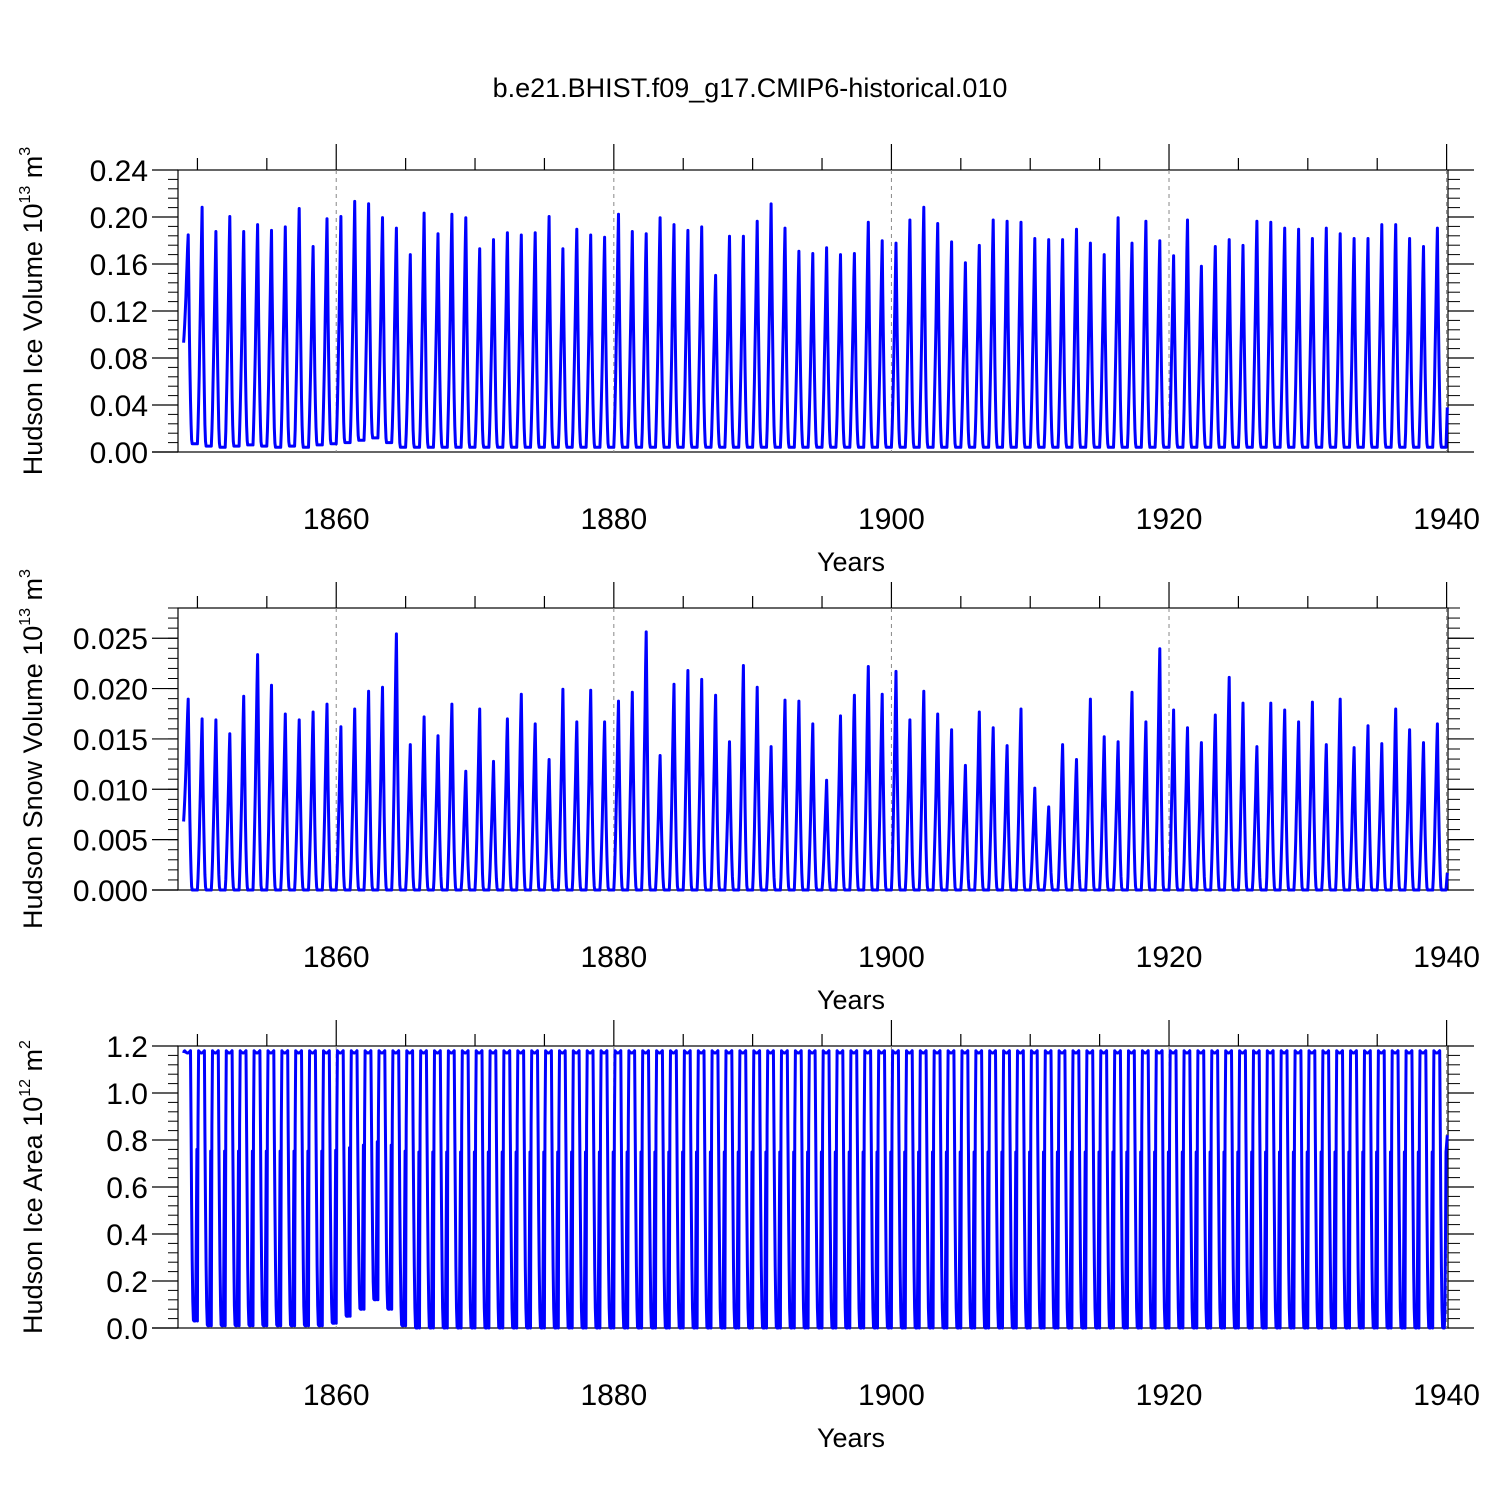 The height and width of the screenshot is (1505, 1500). What do you see at coordinates (110, 740) in the screenshot?
I see `snow-volume-ytick-label: 0.015` at bounding box center [110, 740].